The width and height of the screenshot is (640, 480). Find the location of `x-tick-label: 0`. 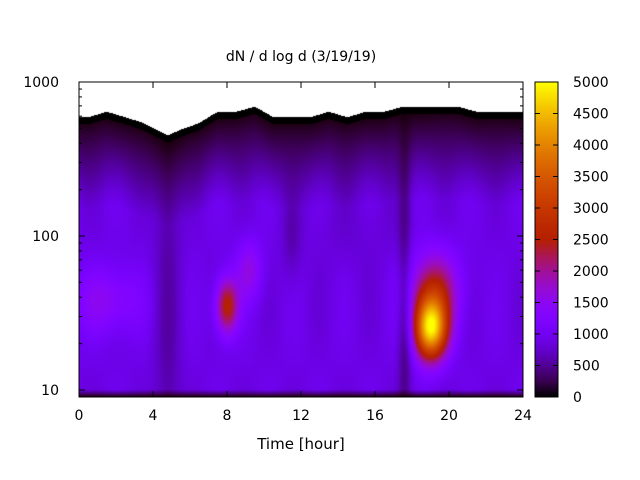

x-tick-label: 0 is located at coordinates (79, 416).